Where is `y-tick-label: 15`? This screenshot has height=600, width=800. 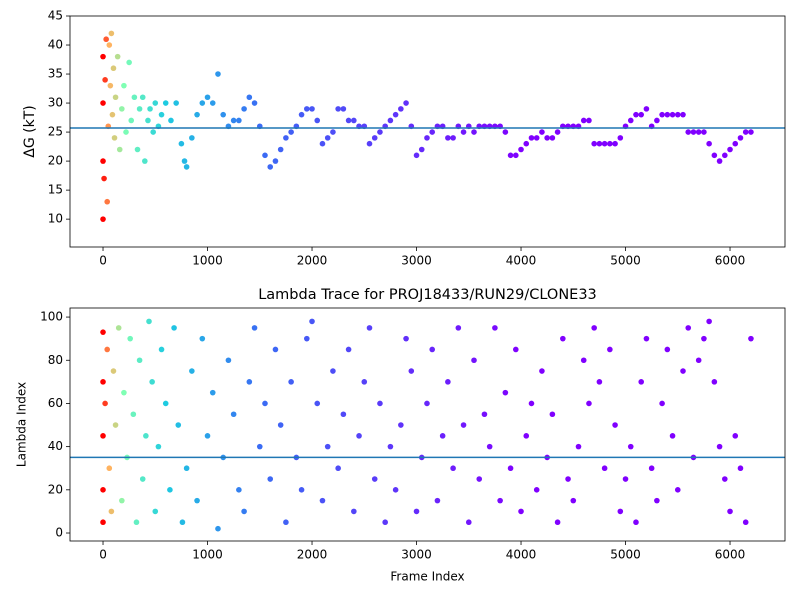 y-tick-label: 15 is located at coordinates (55, 190).